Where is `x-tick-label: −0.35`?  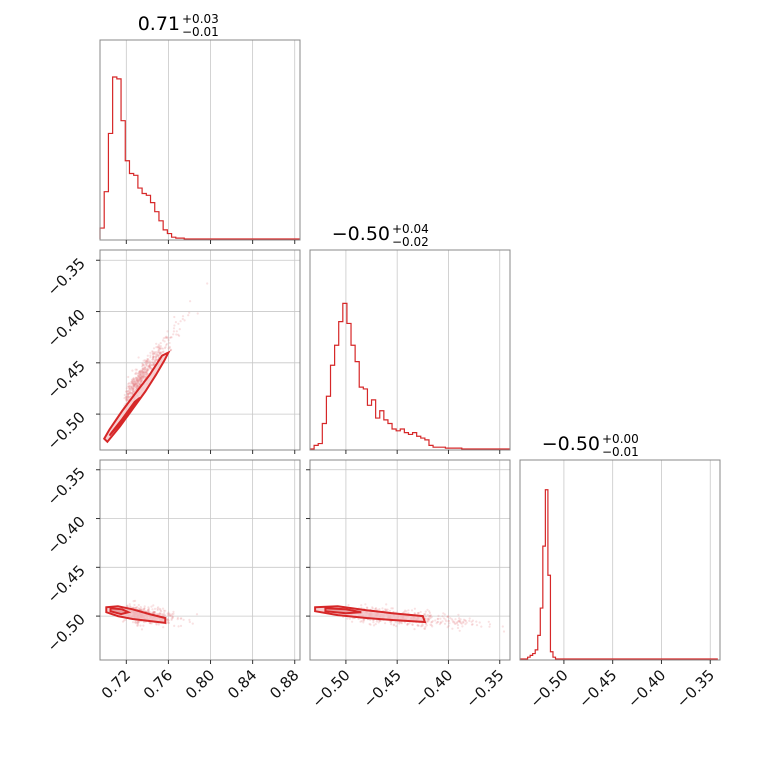 x-tick-label: −0.35 is located at coordinates (695, 688).